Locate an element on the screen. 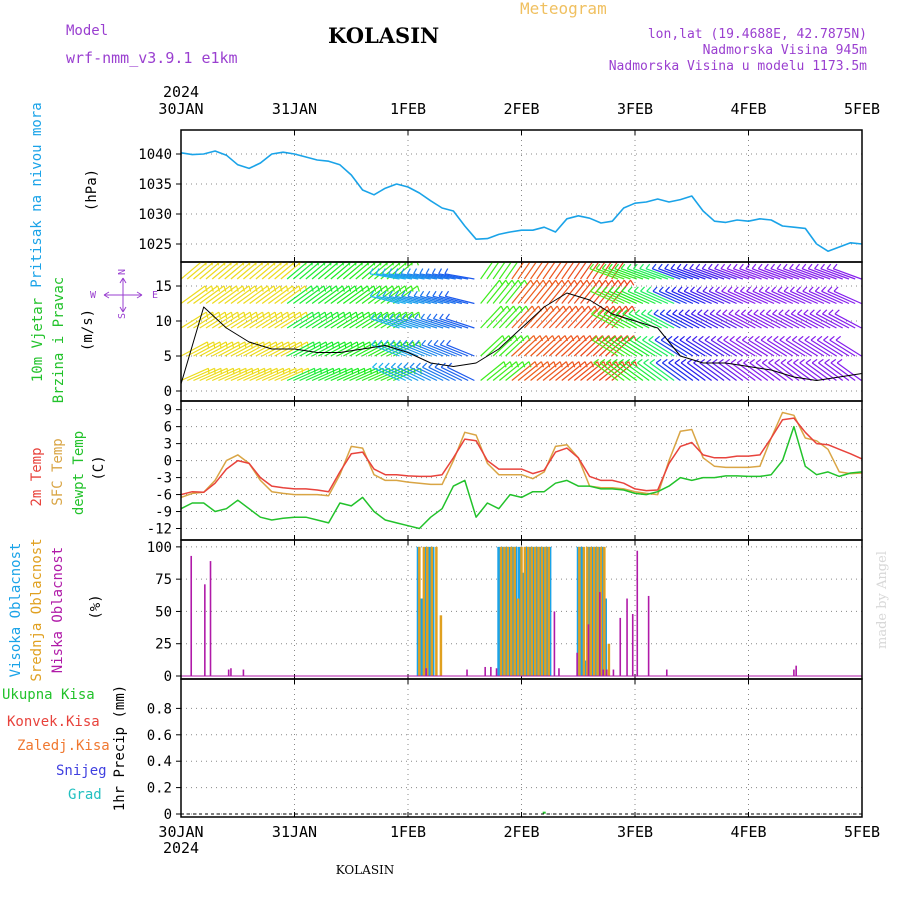 This screenshot has width=900, height=904. low-cloud-axis-label: Niska Oblacnost is located at coordinates (58, 610).